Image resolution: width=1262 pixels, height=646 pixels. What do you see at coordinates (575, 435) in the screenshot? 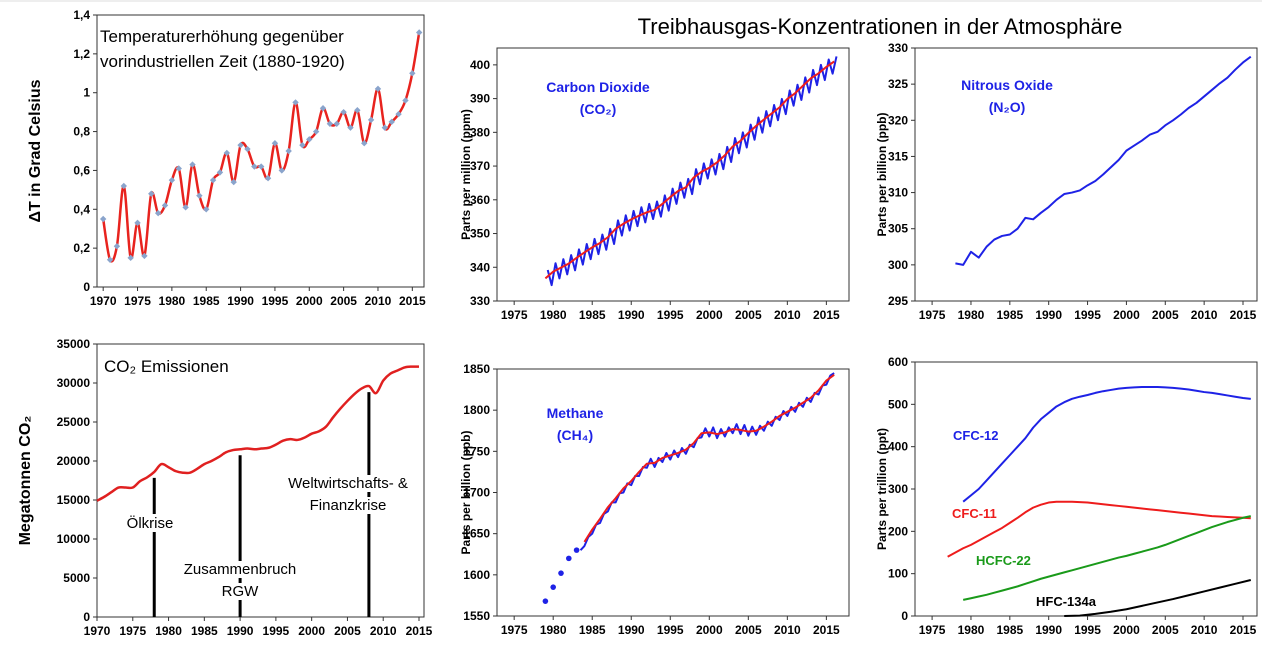
I see `annotation: (CH₄)` at bounding box center [575, 435].